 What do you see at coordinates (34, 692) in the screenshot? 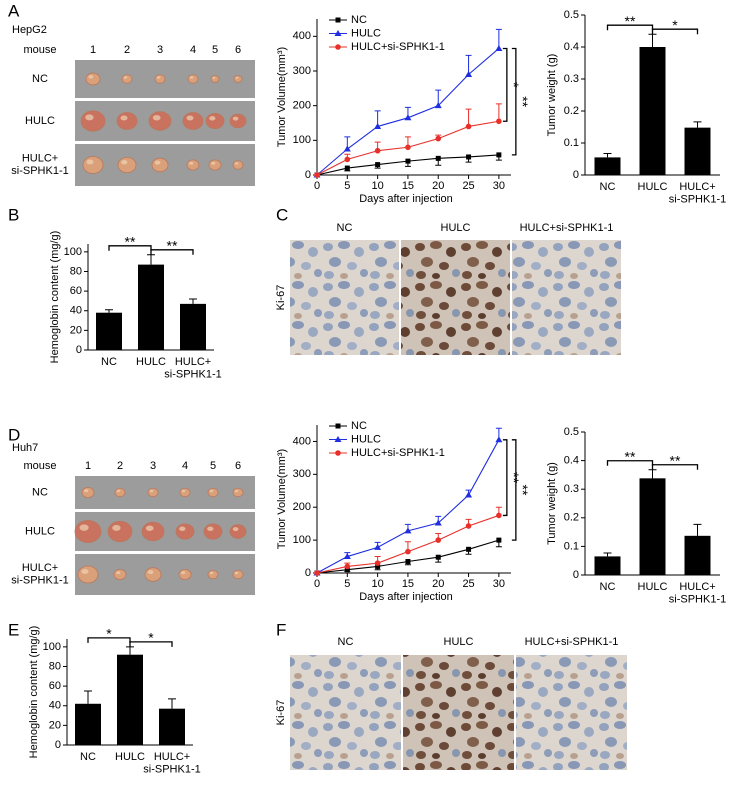
I see `y-axis-label: Hemoglobin content (mg/g)` at bounding box center [34, 692].